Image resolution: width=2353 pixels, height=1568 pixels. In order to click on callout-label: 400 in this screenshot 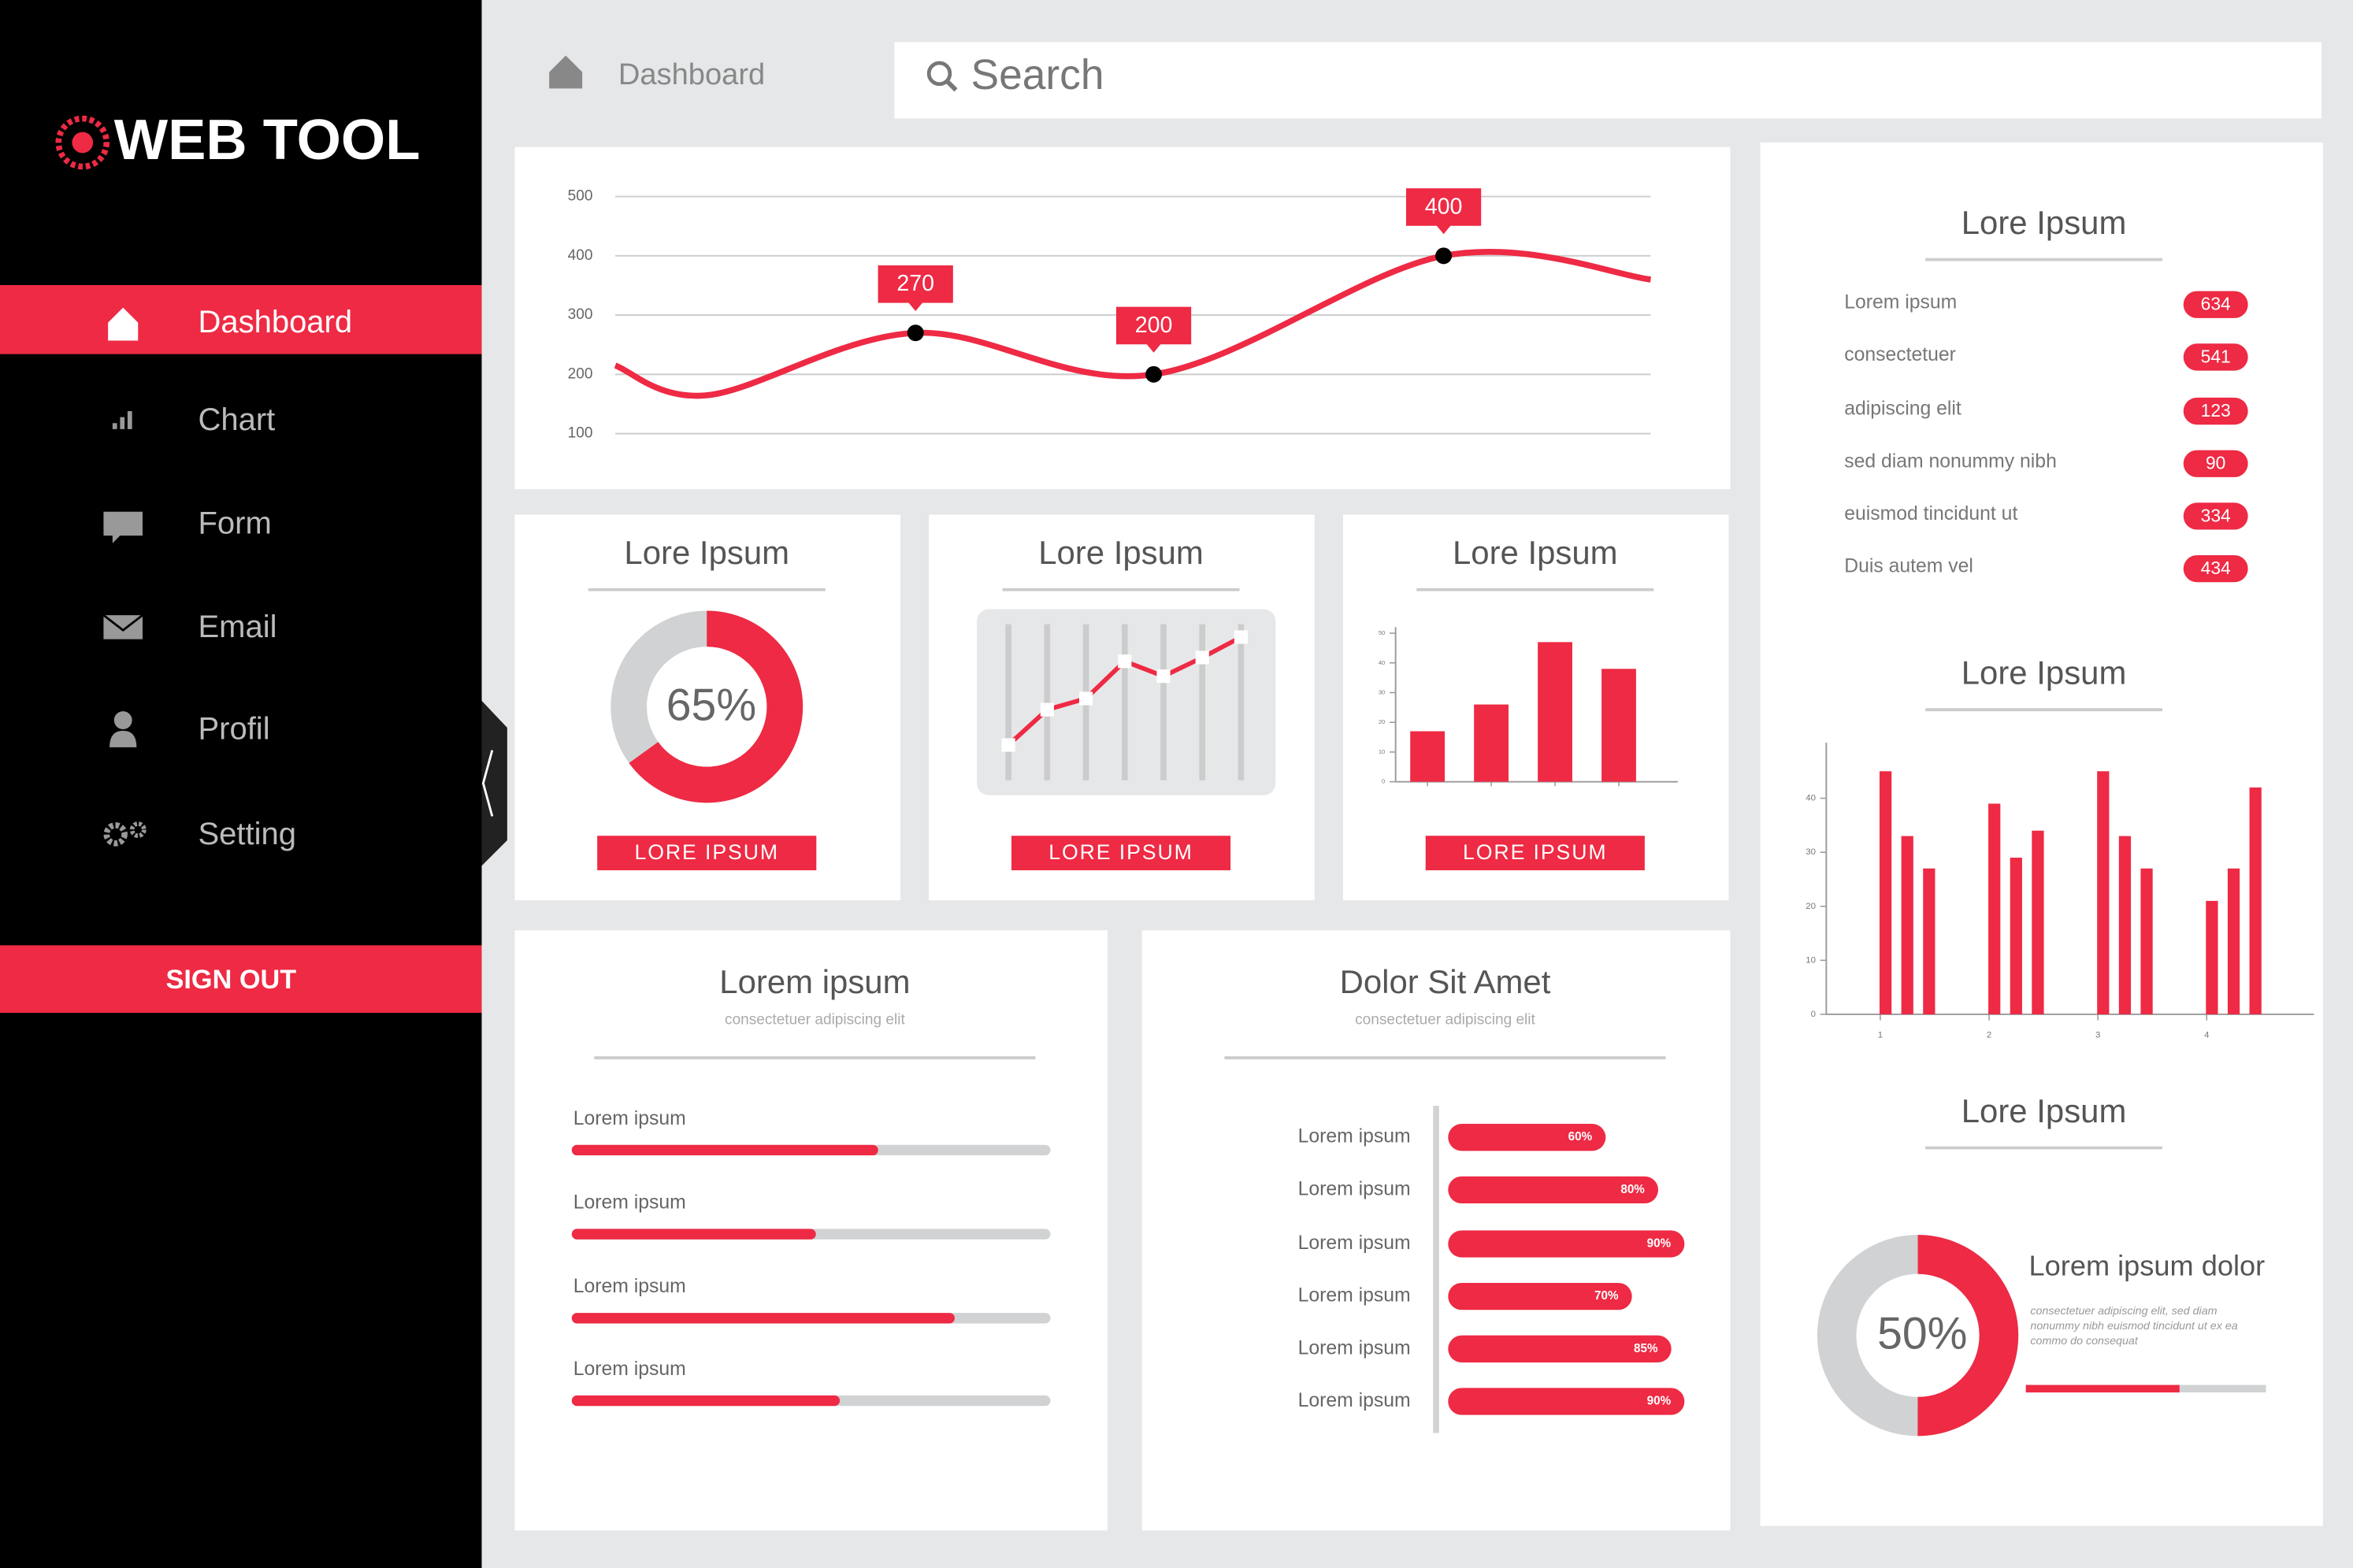, I will do `click(1444, 206)`.